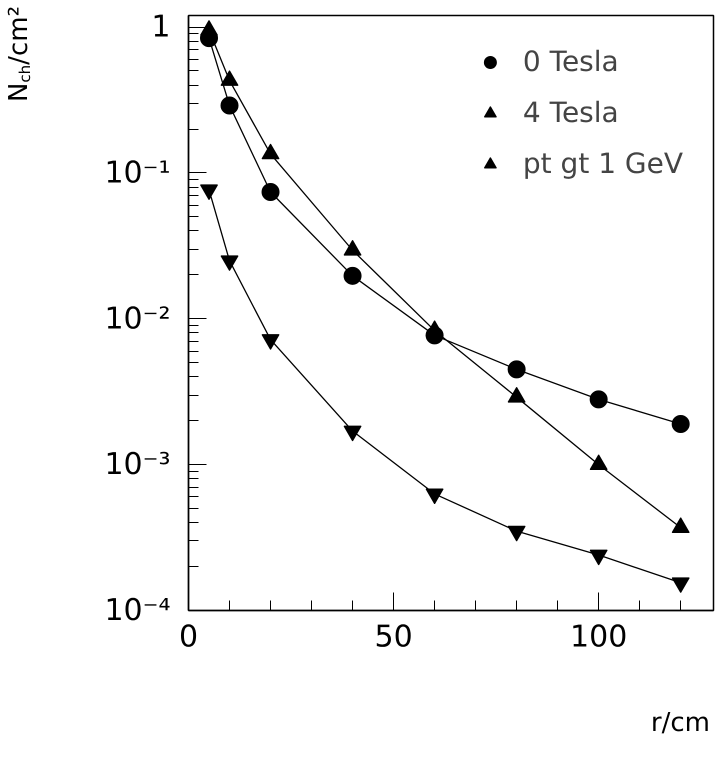 The image size is (720, 761). What do you see at coordinates (161, 27) in the screenshot?
I see `y-tick-label: 1` at bounding box center [161, 27].